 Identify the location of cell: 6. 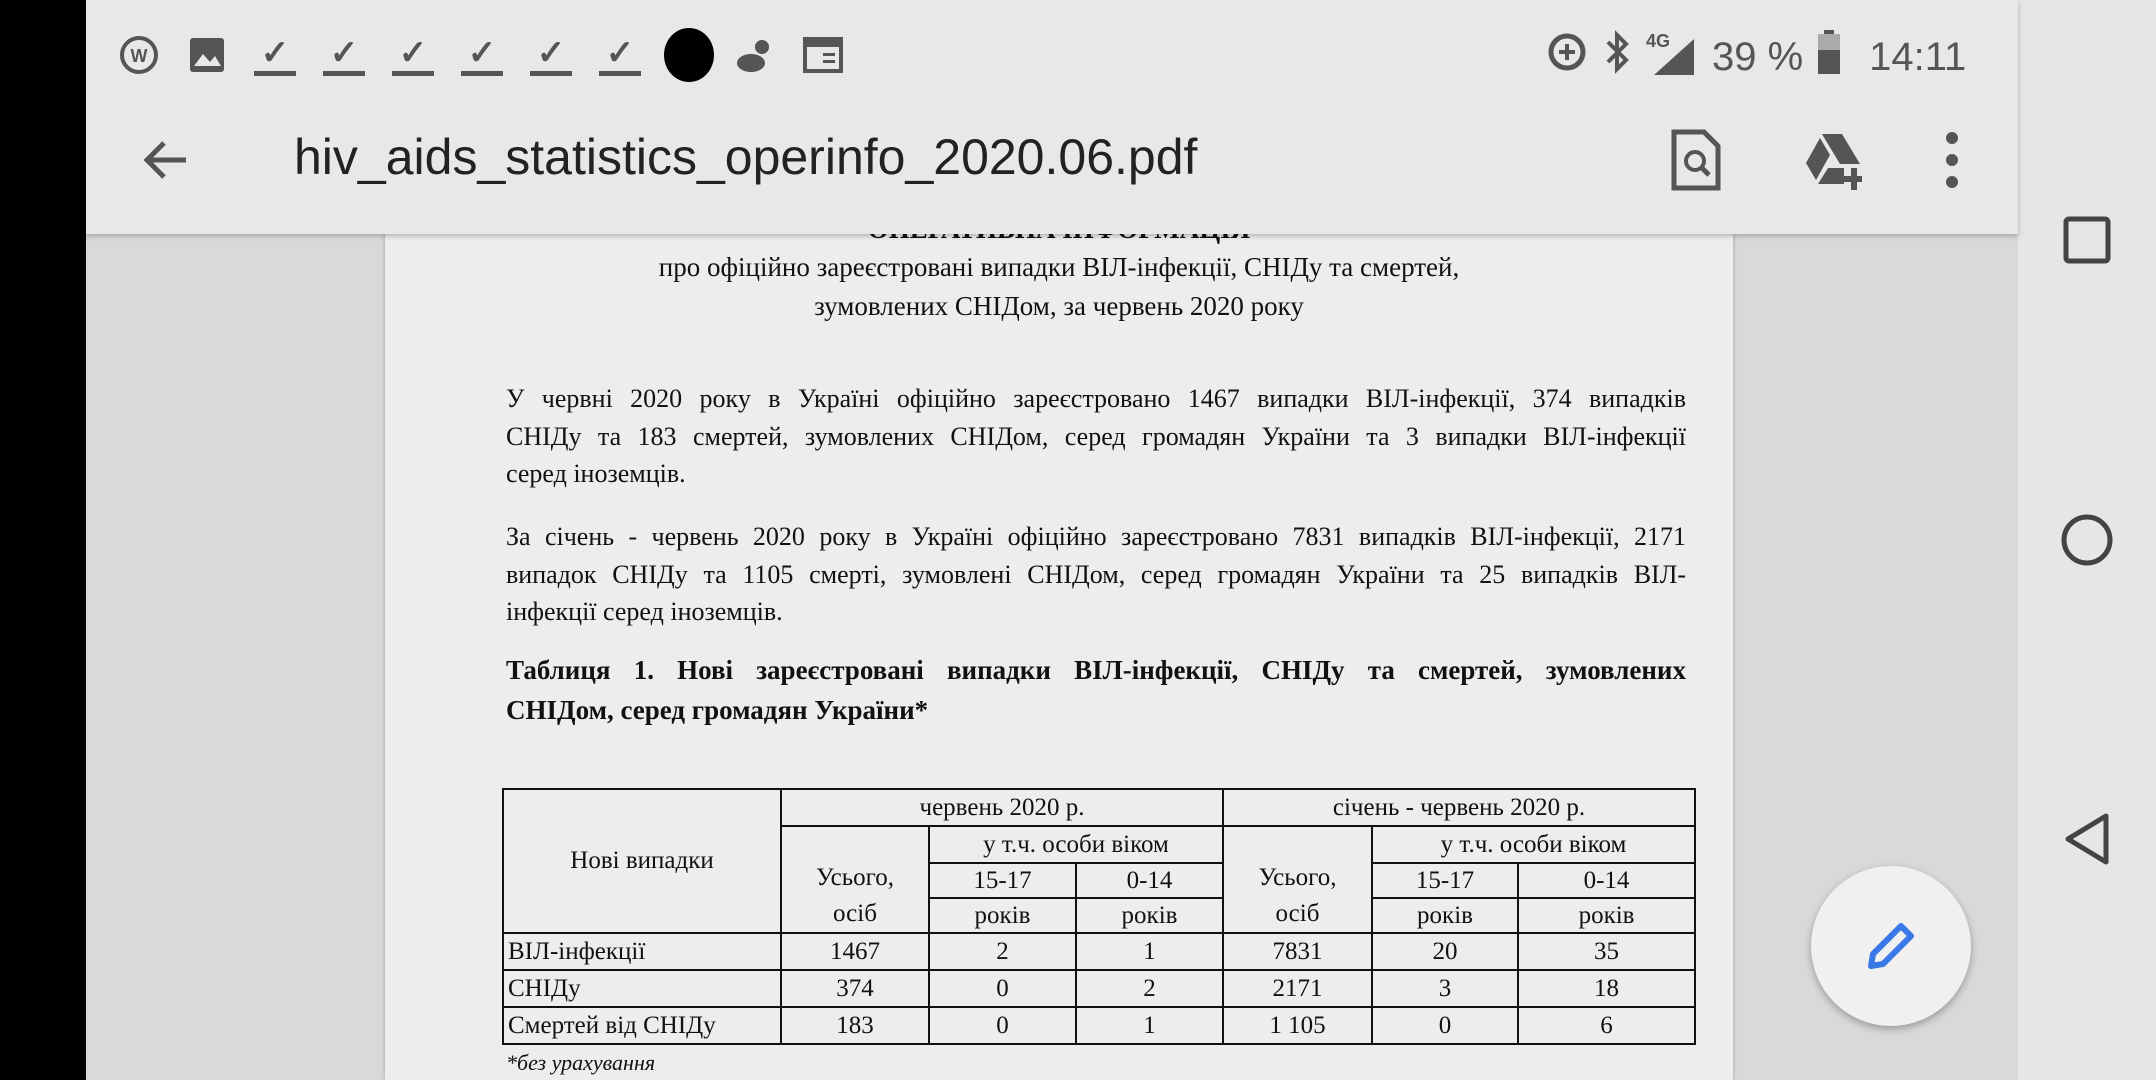
(1606, 1025).